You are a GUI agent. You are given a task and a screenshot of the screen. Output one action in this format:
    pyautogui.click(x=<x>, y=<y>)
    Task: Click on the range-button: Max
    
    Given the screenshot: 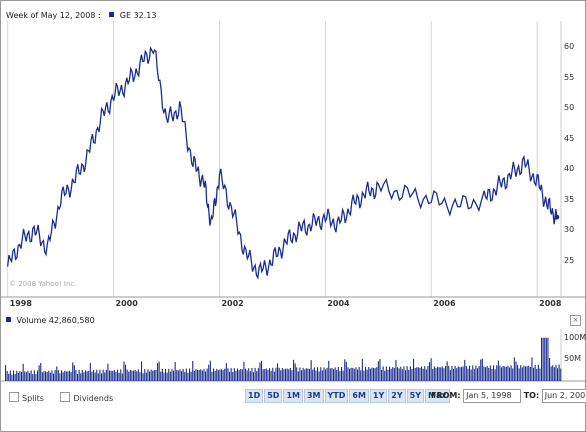 What is the action you would take?
    pyautogui.click(x=437, y=396)
    